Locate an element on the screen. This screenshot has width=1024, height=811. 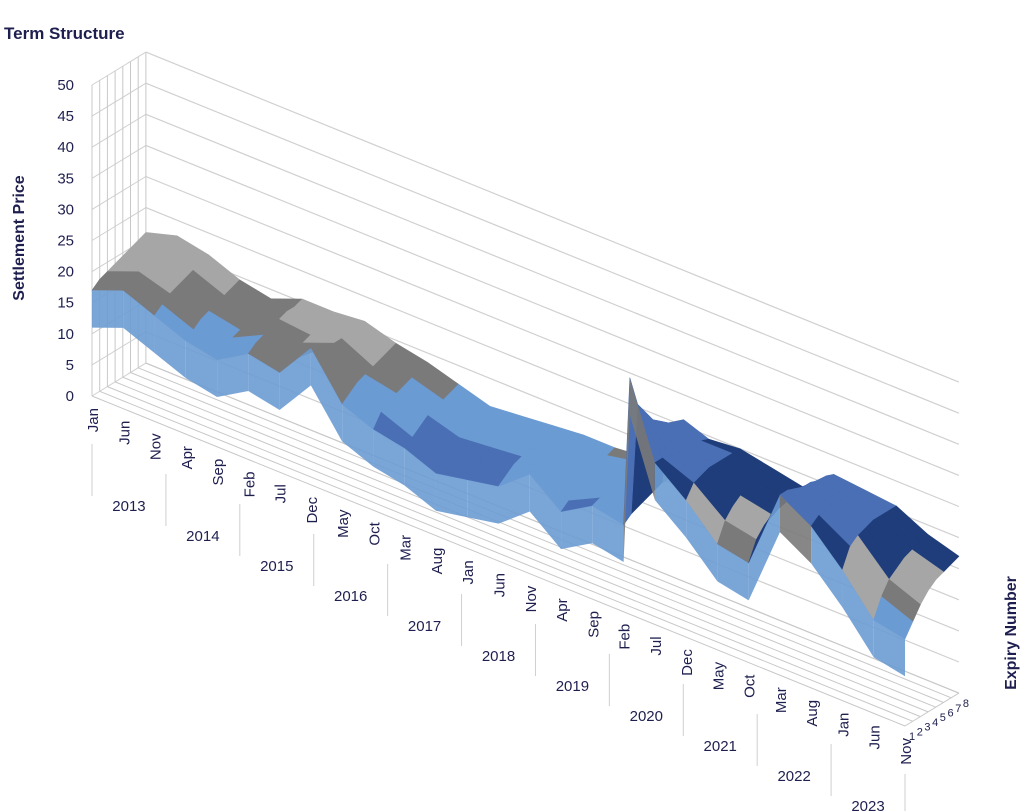
expiry-tick-label: 4 is located at coordinates (935, 723).